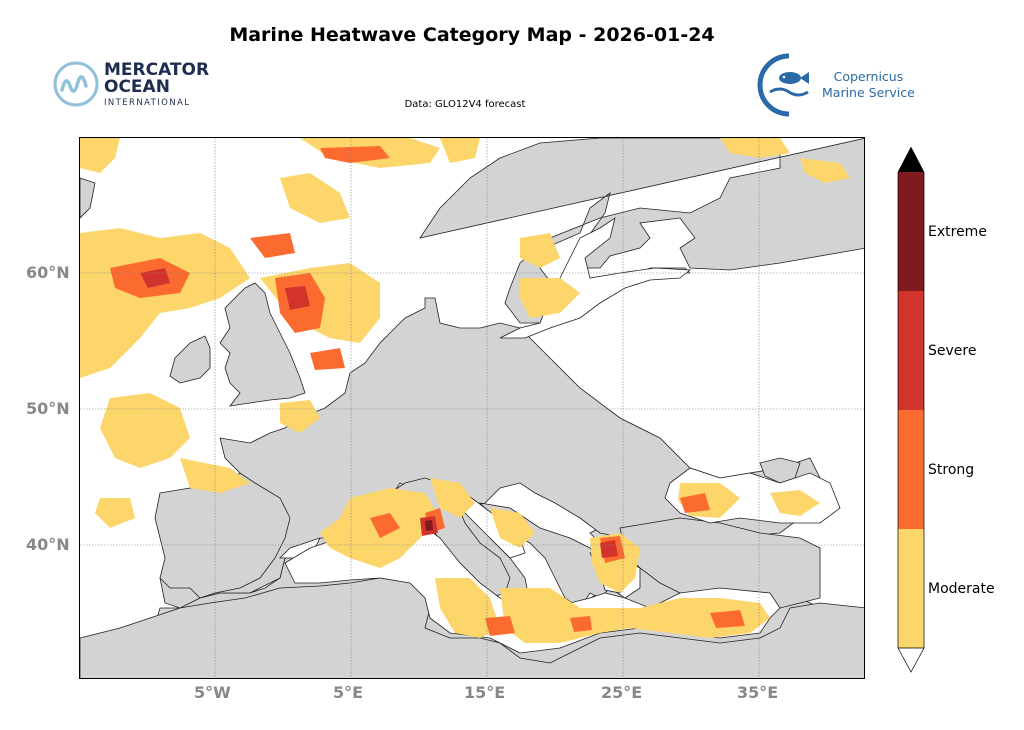  What do you see at coordinates (48, 408) in the screenshot?
I see `lat-label-50n: 50°N` at bounding box center [48, 408].